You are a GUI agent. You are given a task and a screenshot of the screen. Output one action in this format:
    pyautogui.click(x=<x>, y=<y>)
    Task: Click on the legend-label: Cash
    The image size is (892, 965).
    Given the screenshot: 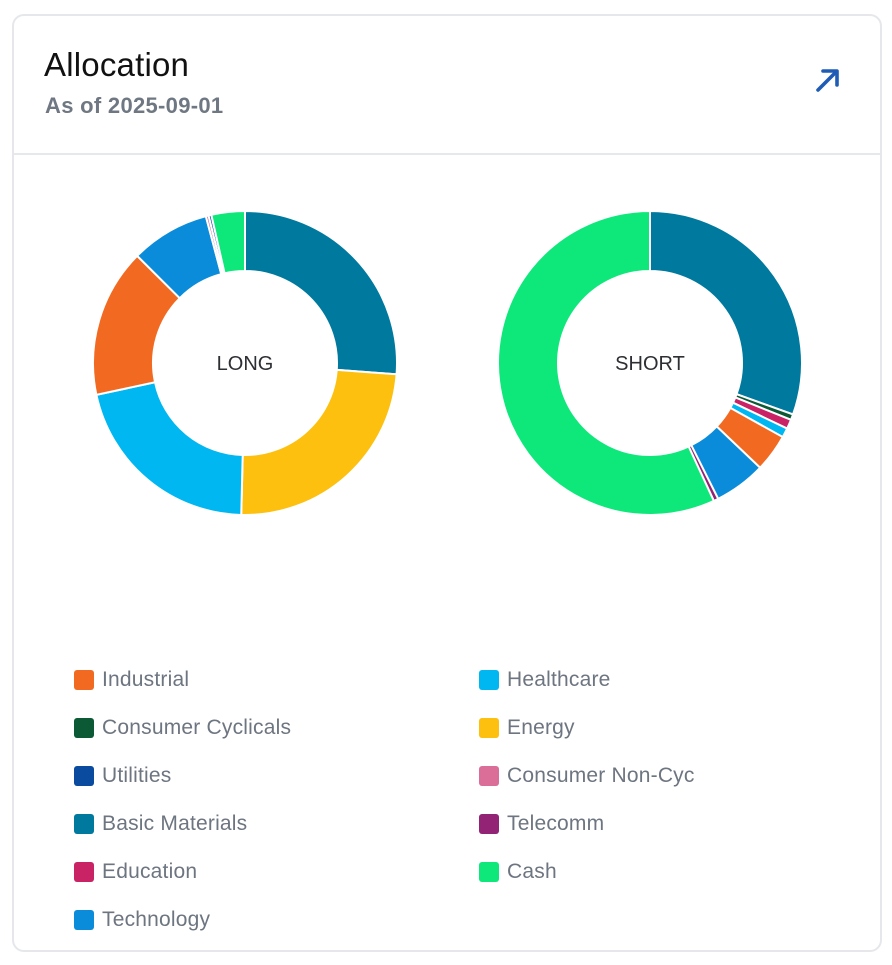 What is the action you would take?
    pyautogui.click(x=532, y=871)
    